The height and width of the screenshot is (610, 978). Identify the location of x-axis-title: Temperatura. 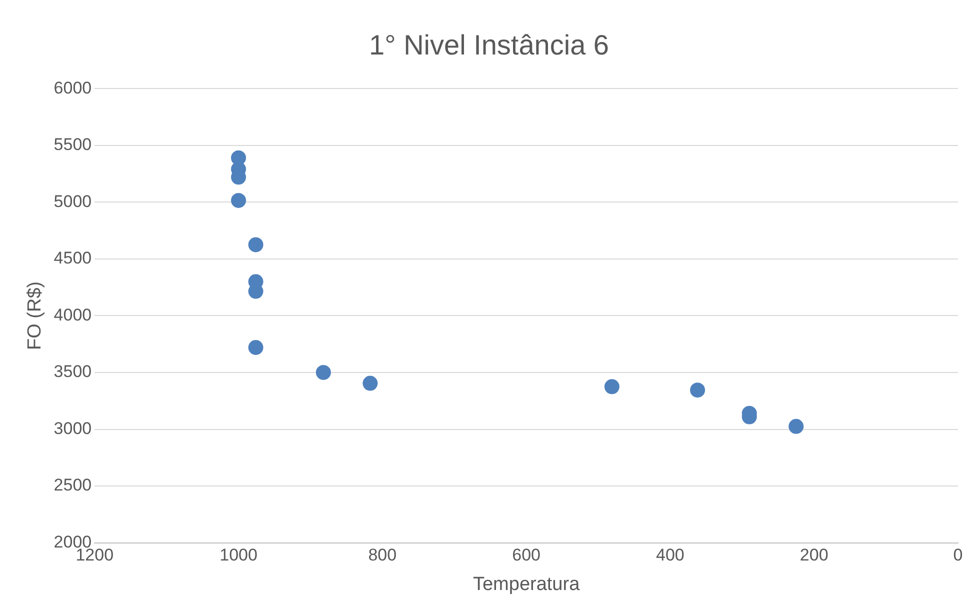
(526, 584).